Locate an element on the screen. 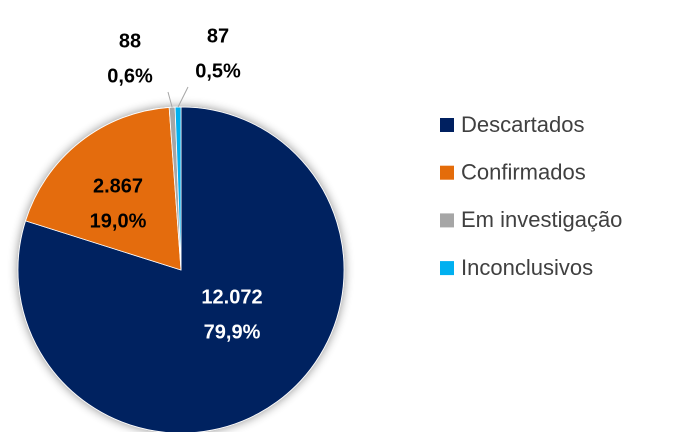  legend-label: Inconclusivos is located at coordinates (527, 267).